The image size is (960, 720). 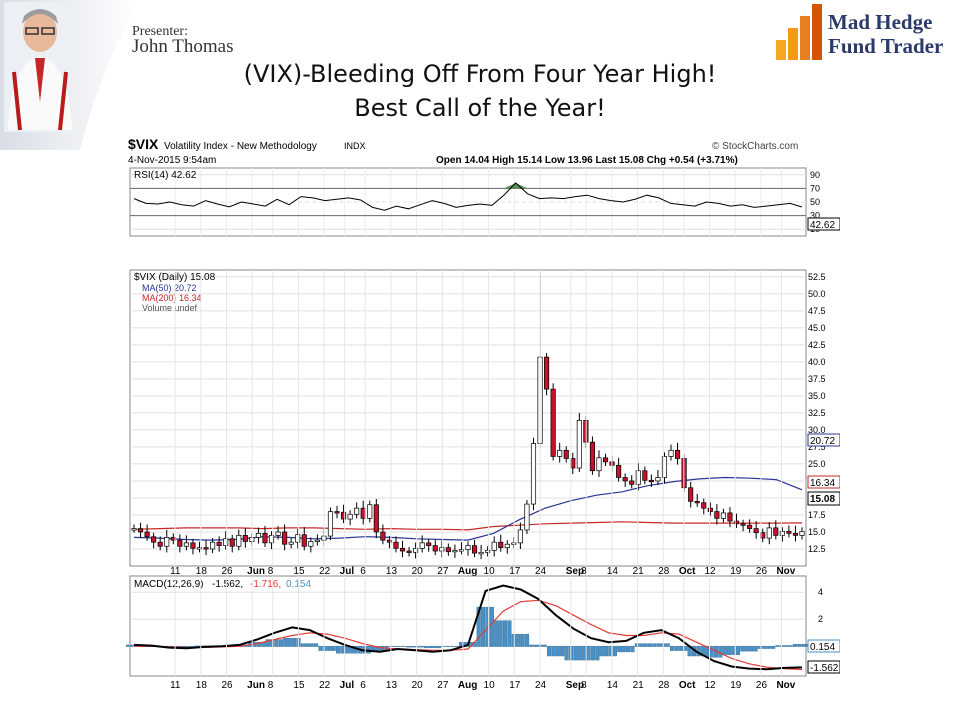 I want to click on price-tick-label: 35.0, so click(x=817, y=396).